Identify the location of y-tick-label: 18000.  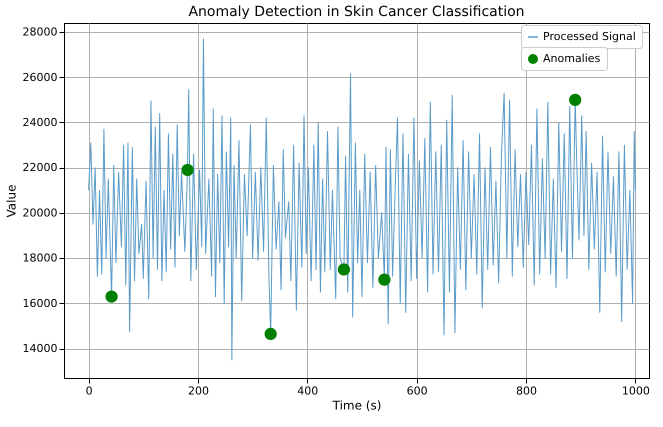
(40, 258).